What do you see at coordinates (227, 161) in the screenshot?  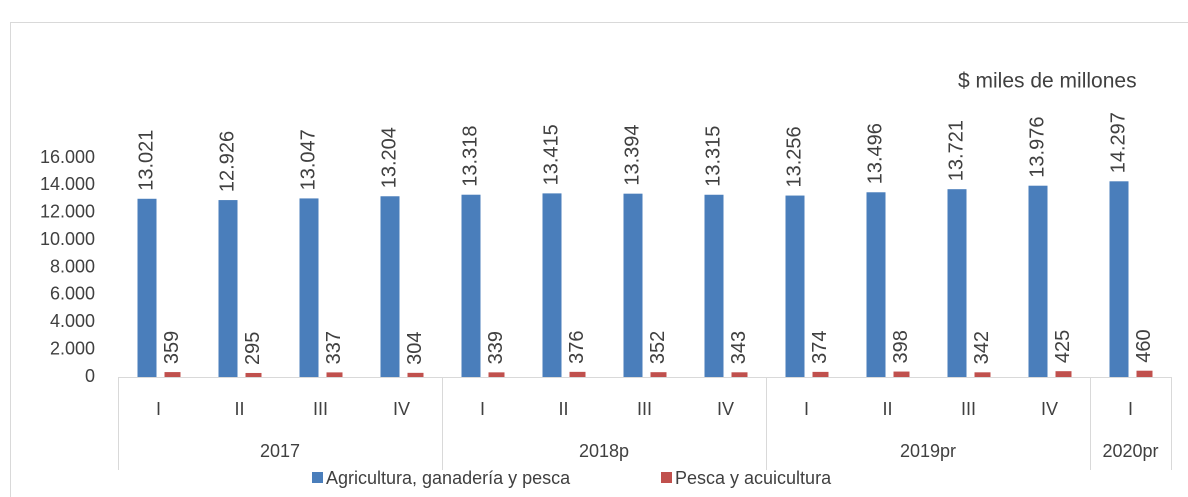 I see `value-label: 12.926` at bounding box center [227, 161].